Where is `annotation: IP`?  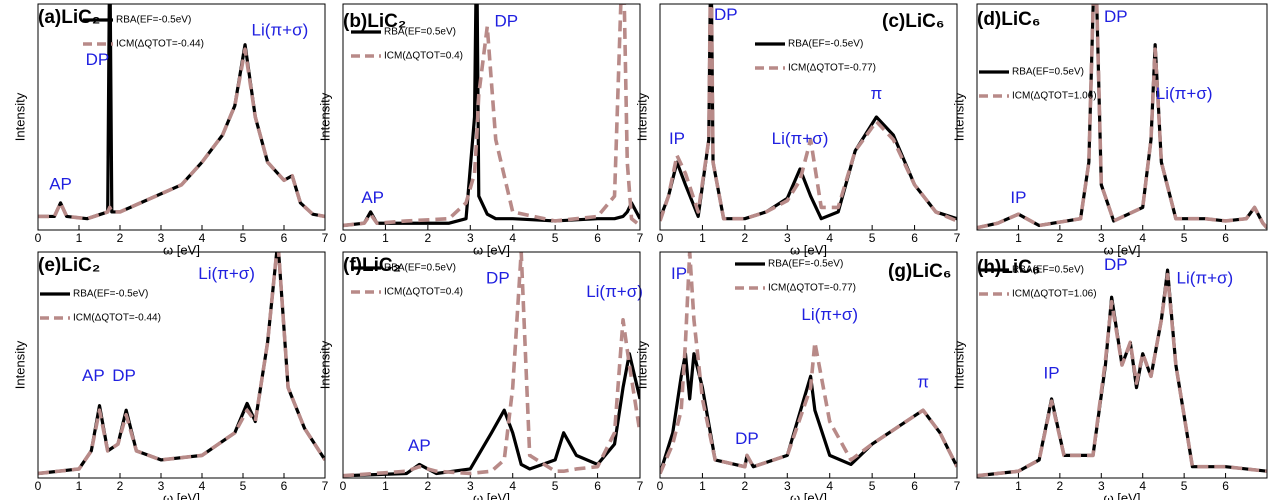 annotation: IP is located at coordinates (679, 273).